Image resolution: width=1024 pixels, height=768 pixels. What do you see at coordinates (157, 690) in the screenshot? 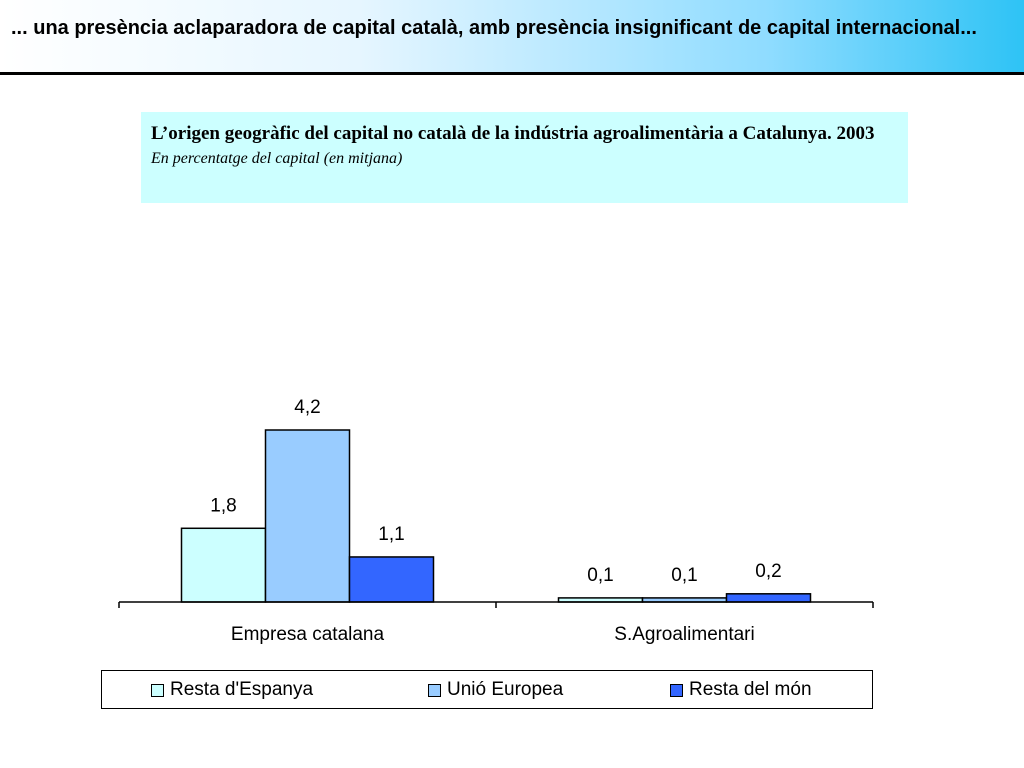
I see `legend-swatch-resta-espanya` at bounding box center [157, 690].